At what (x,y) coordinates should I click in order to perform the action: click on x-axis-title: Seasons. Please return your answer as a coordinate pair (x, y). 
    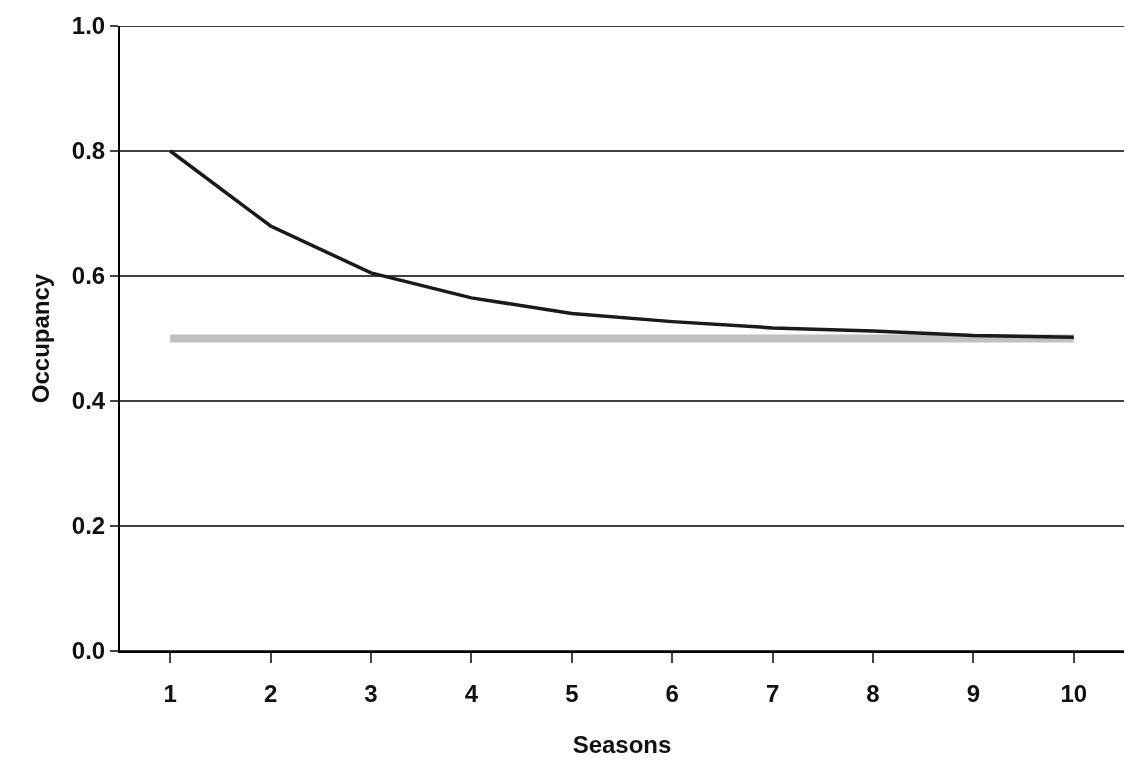
    Looking at the image, I should click on (622, 744).